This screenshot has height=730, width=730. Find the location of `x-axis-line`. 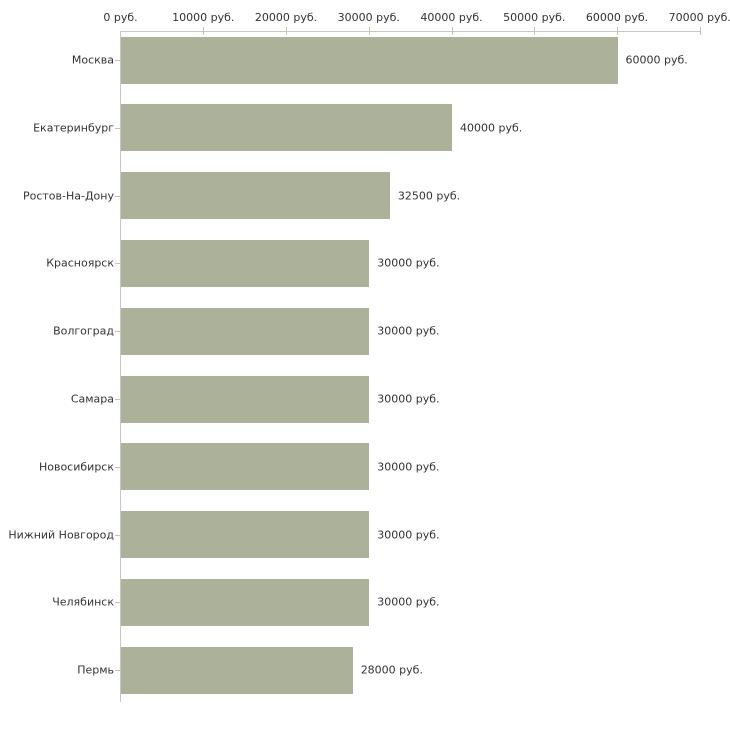

x-axis-line is located at coordinates (410, 31).